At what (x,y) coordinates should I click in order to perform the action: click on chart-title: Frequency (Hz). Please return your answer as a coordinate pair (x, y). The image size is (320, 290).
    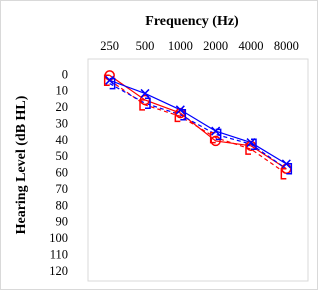
    Looking at the image, I should click on (192, 21).